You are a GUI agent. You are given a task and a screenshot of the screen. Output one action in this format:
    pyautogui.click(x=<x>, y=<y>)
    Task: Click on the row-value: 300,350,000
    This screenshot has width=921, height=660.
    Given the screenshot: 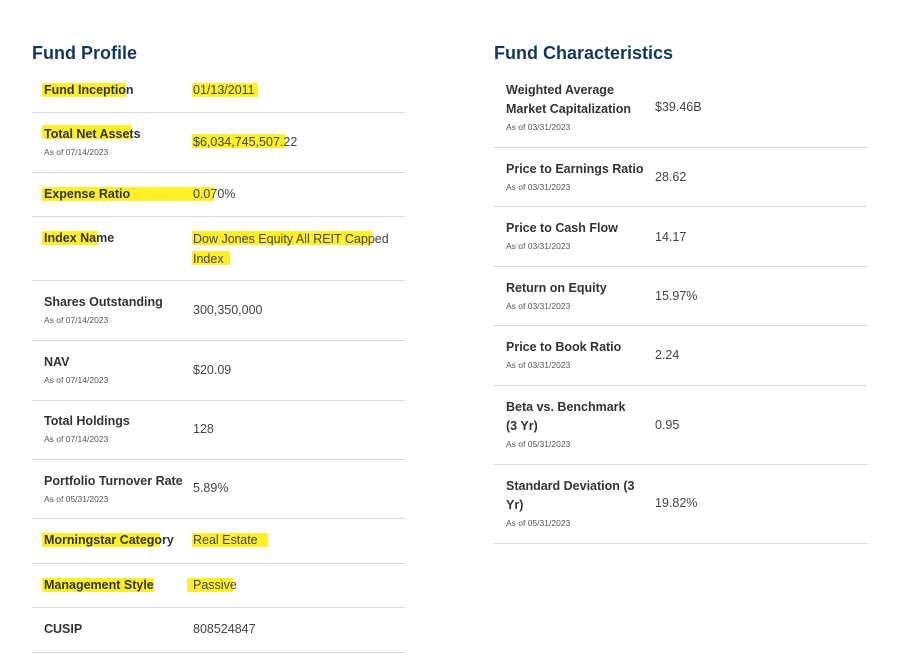 What is the action you would take?
    pyautogui.click(x=228, y=310)
    